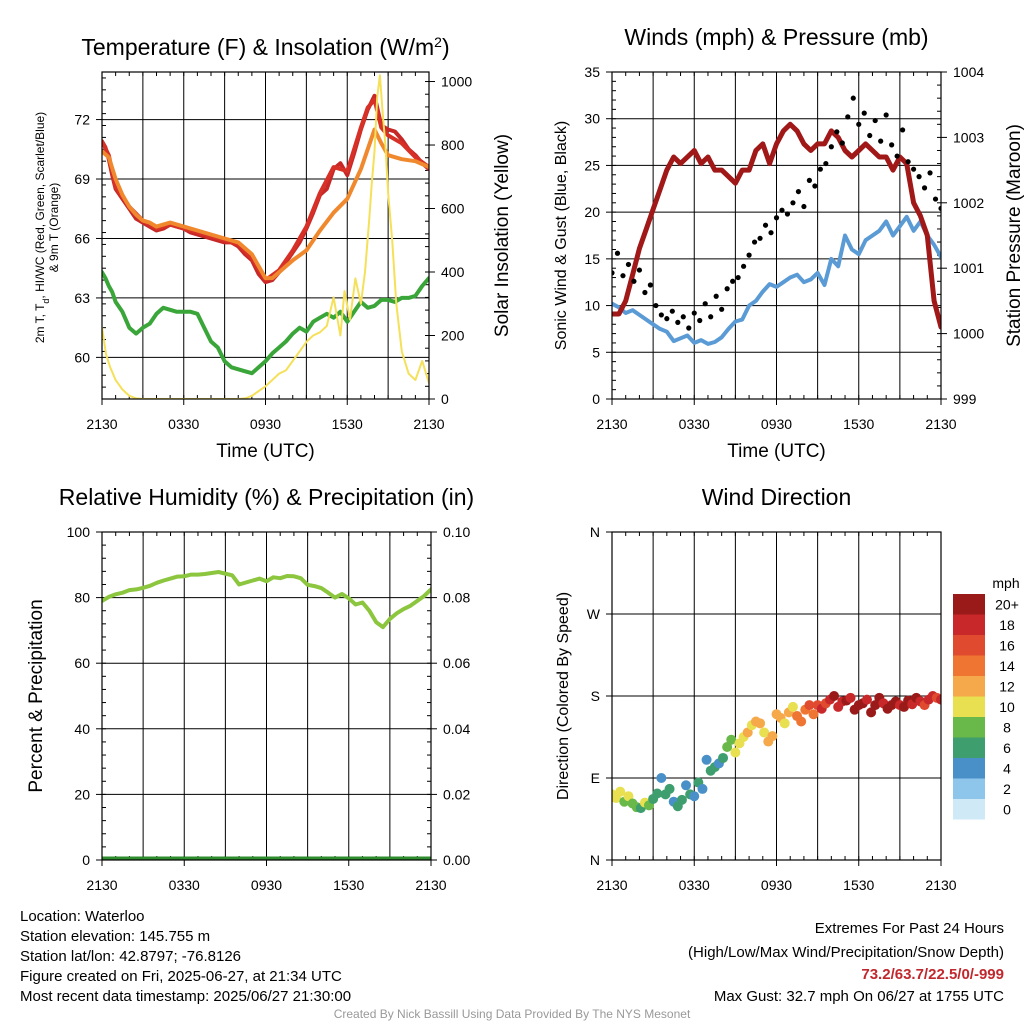  What do you see at coordinates (592, 165) in the screenshot?
I see `y-tick-label: 25` at bounding box center [592, 165].